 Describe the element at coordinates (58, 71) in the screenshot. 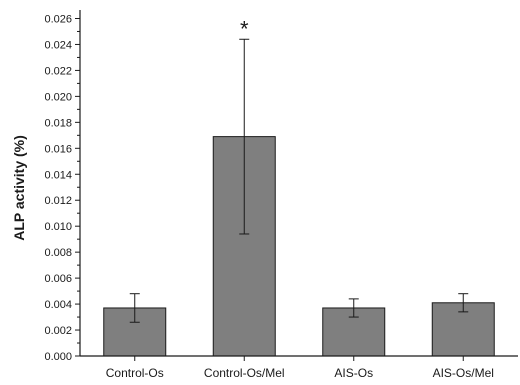

I see `y-tick-label: 0.022` at that location.